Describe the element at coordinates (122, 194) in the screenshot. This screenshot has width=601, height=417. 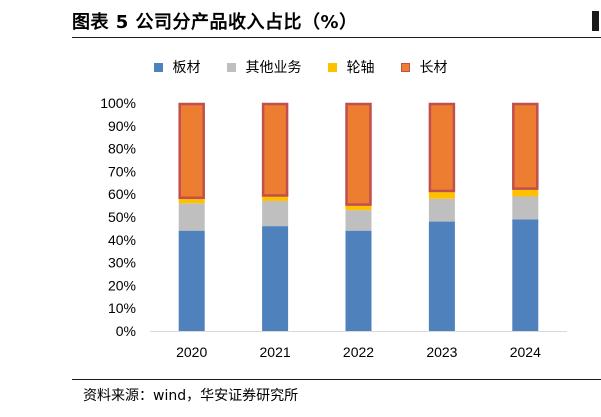
I see `y-tick-label: 60%` at that location.